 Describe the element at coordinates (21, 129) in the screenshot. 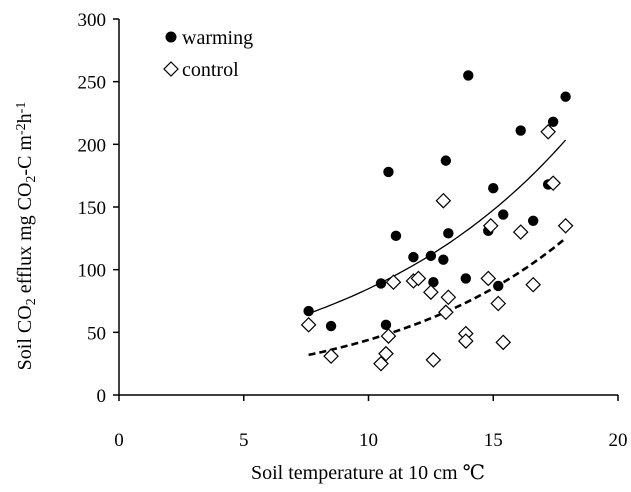

I see `y-axis-title-part: -2` at that location.